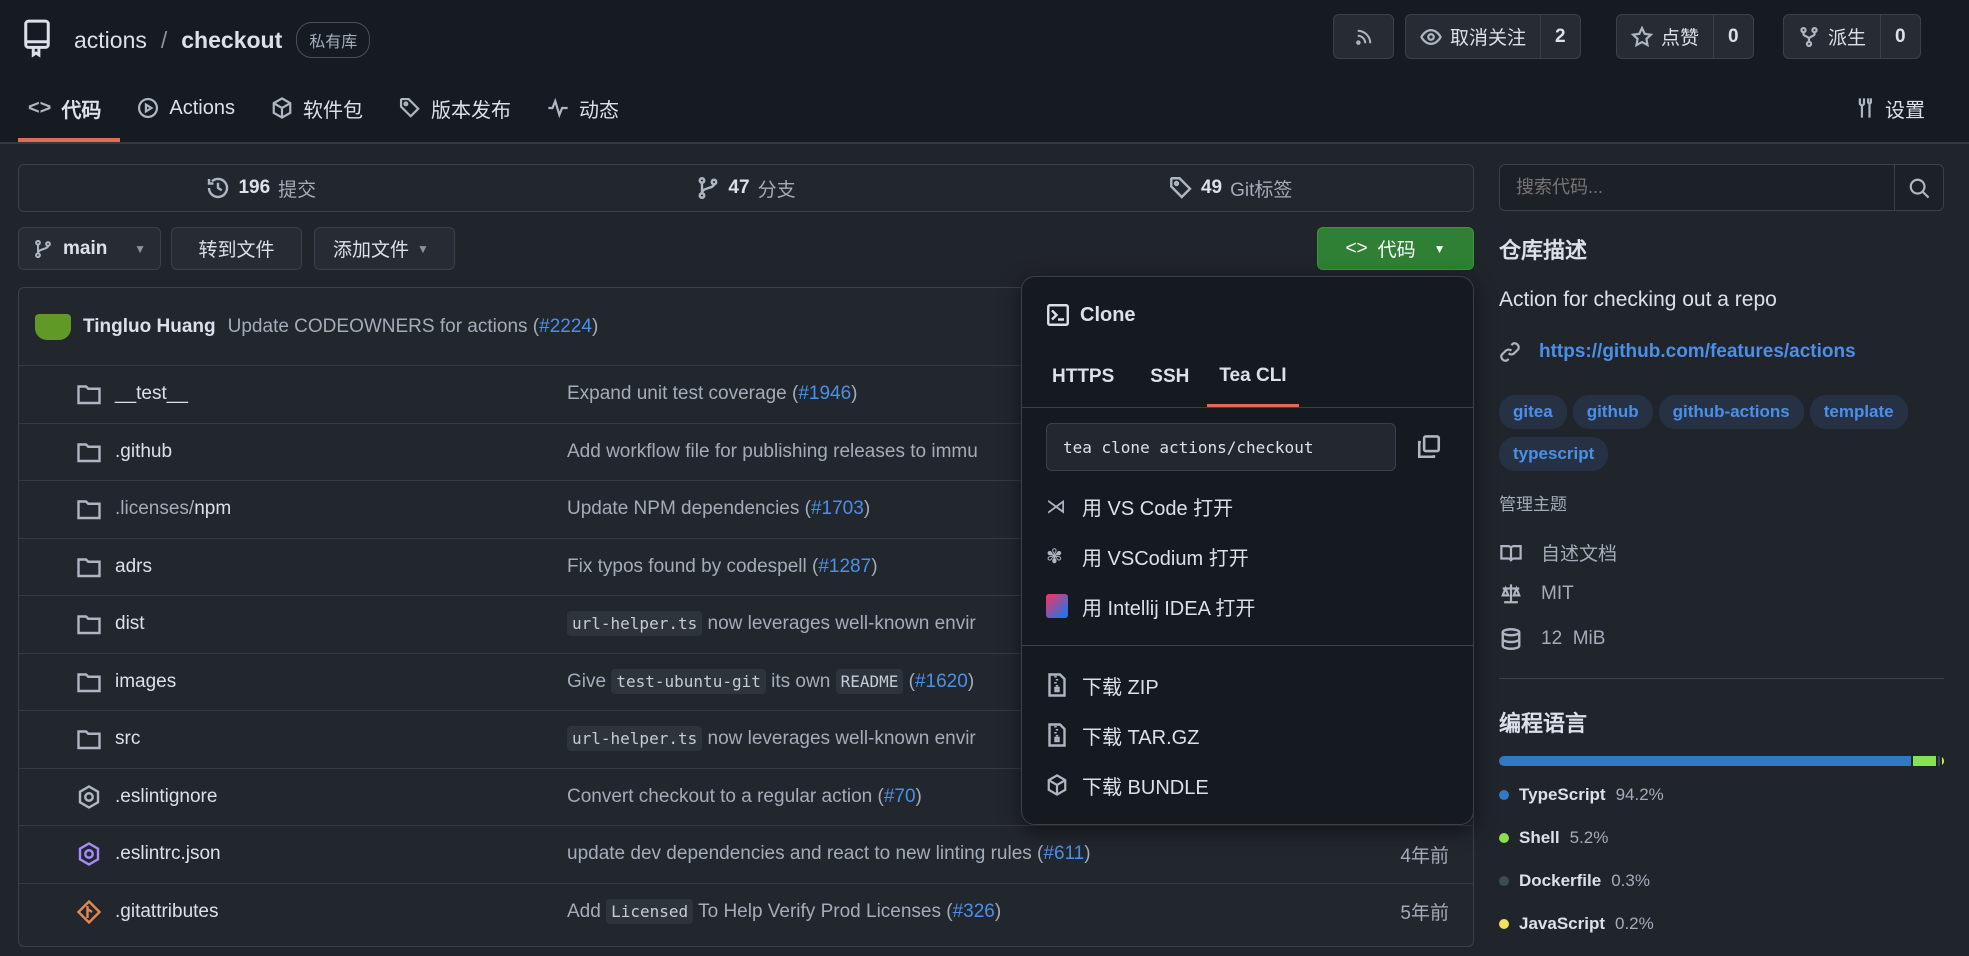 This screenshot has height=956, width=1969. Describe the element at coordinates (110, 39) in the screenshot. I see `repo-owner-link: actions` at that location.